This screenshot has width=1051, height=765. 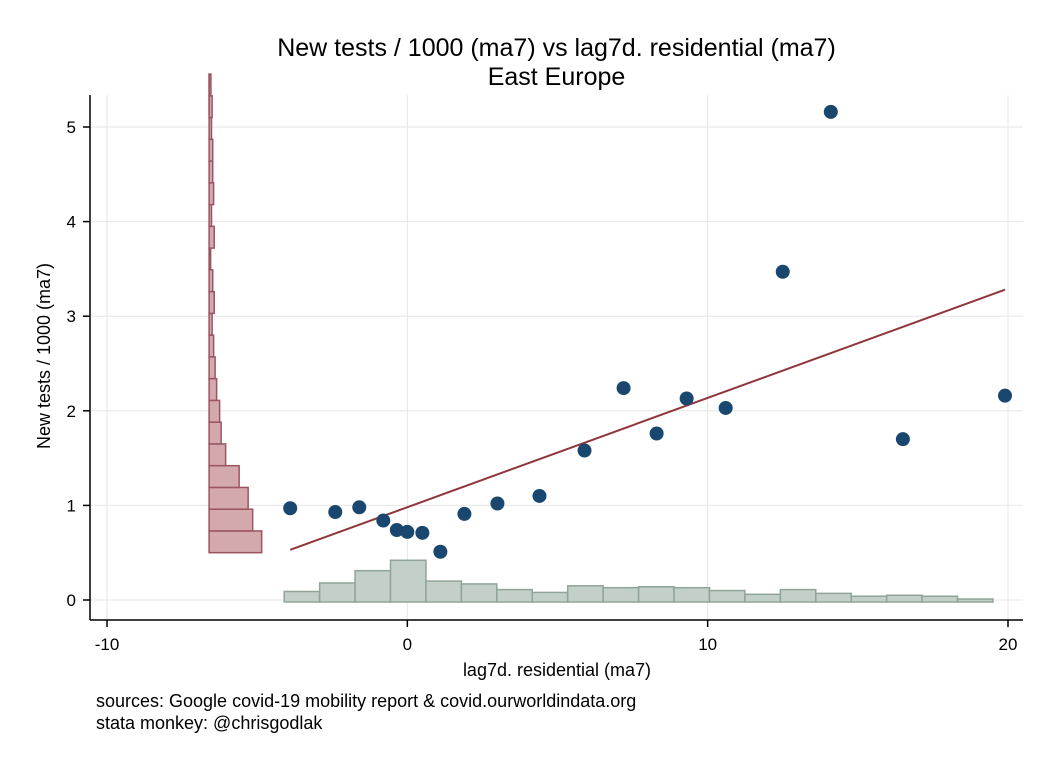 I want to click on x-axis-title: lag7d. residential (ma7), so click(x=557, y=670).